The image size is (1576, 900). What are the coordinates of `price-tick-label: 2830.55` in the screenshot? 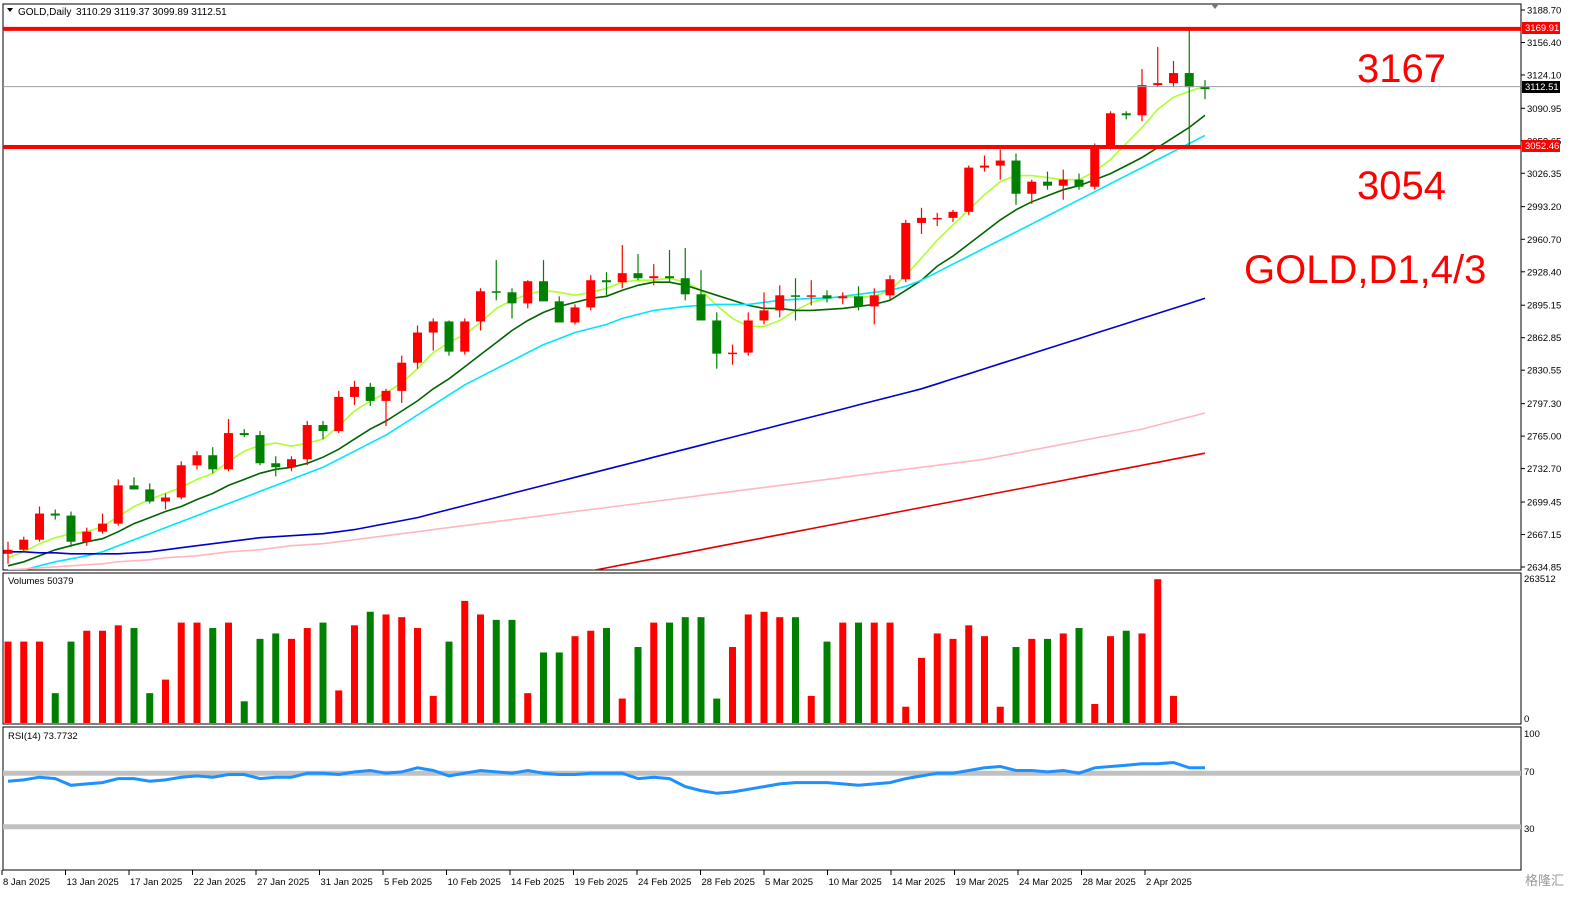 It's located at (1544, 371).